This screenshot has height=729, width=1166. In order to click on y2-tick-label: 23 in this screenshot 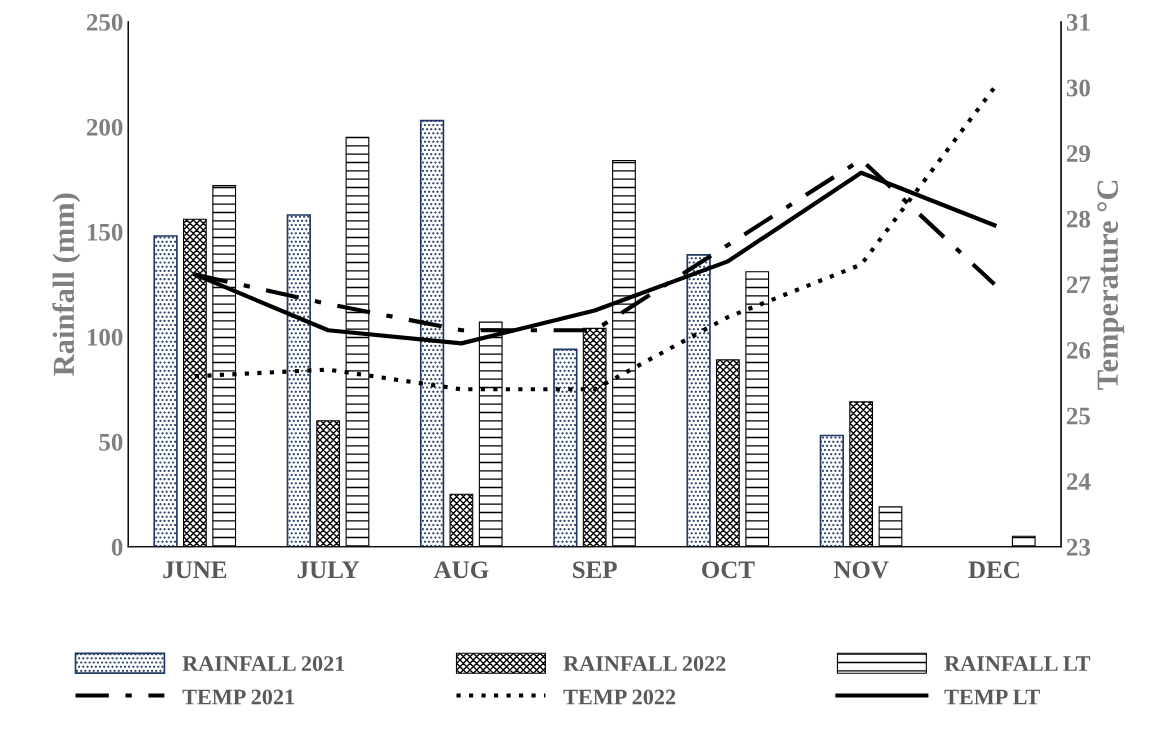, I will do `click(1078, 547)`.